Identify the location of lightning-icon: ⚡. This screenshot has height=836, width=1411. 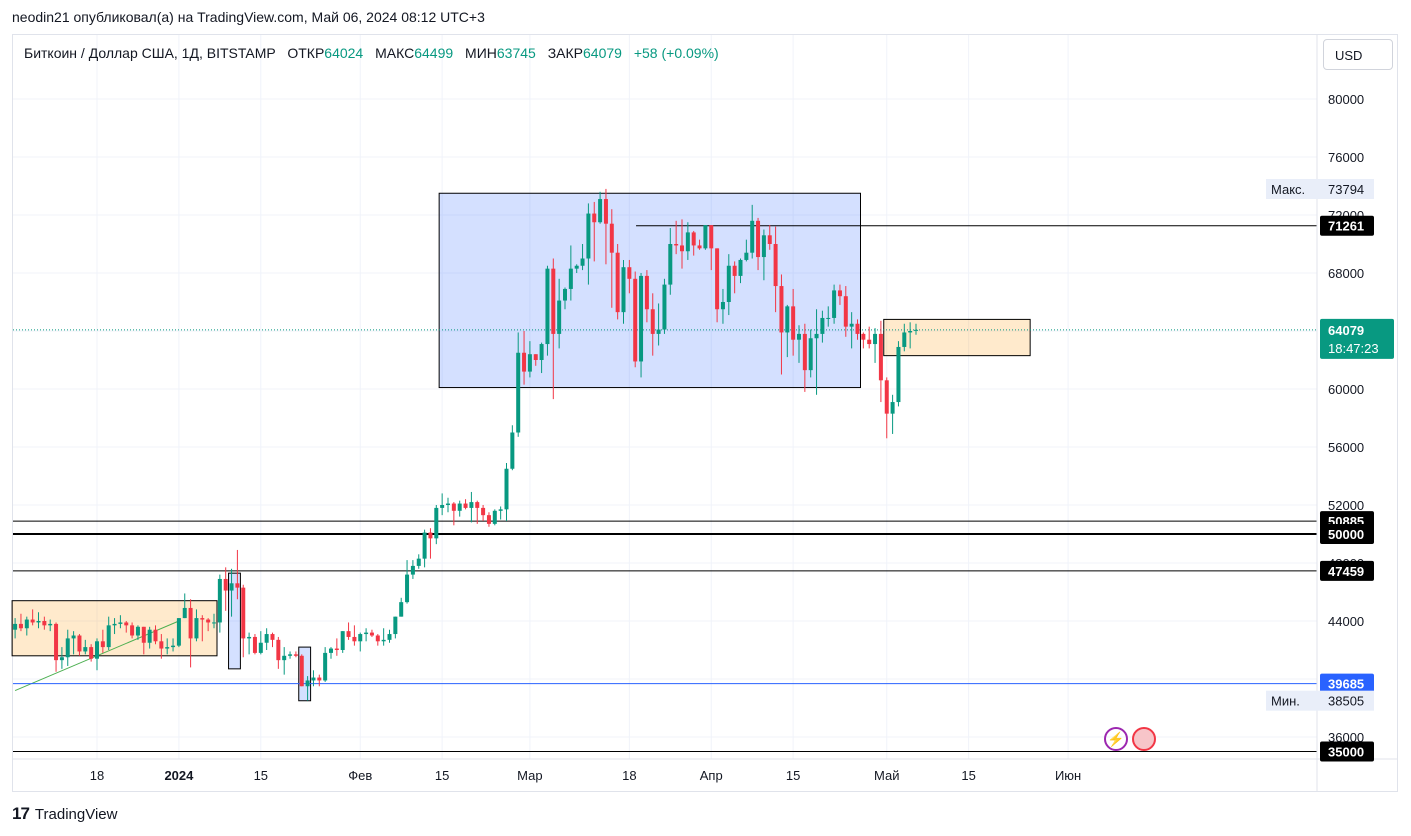
(1116, 739).